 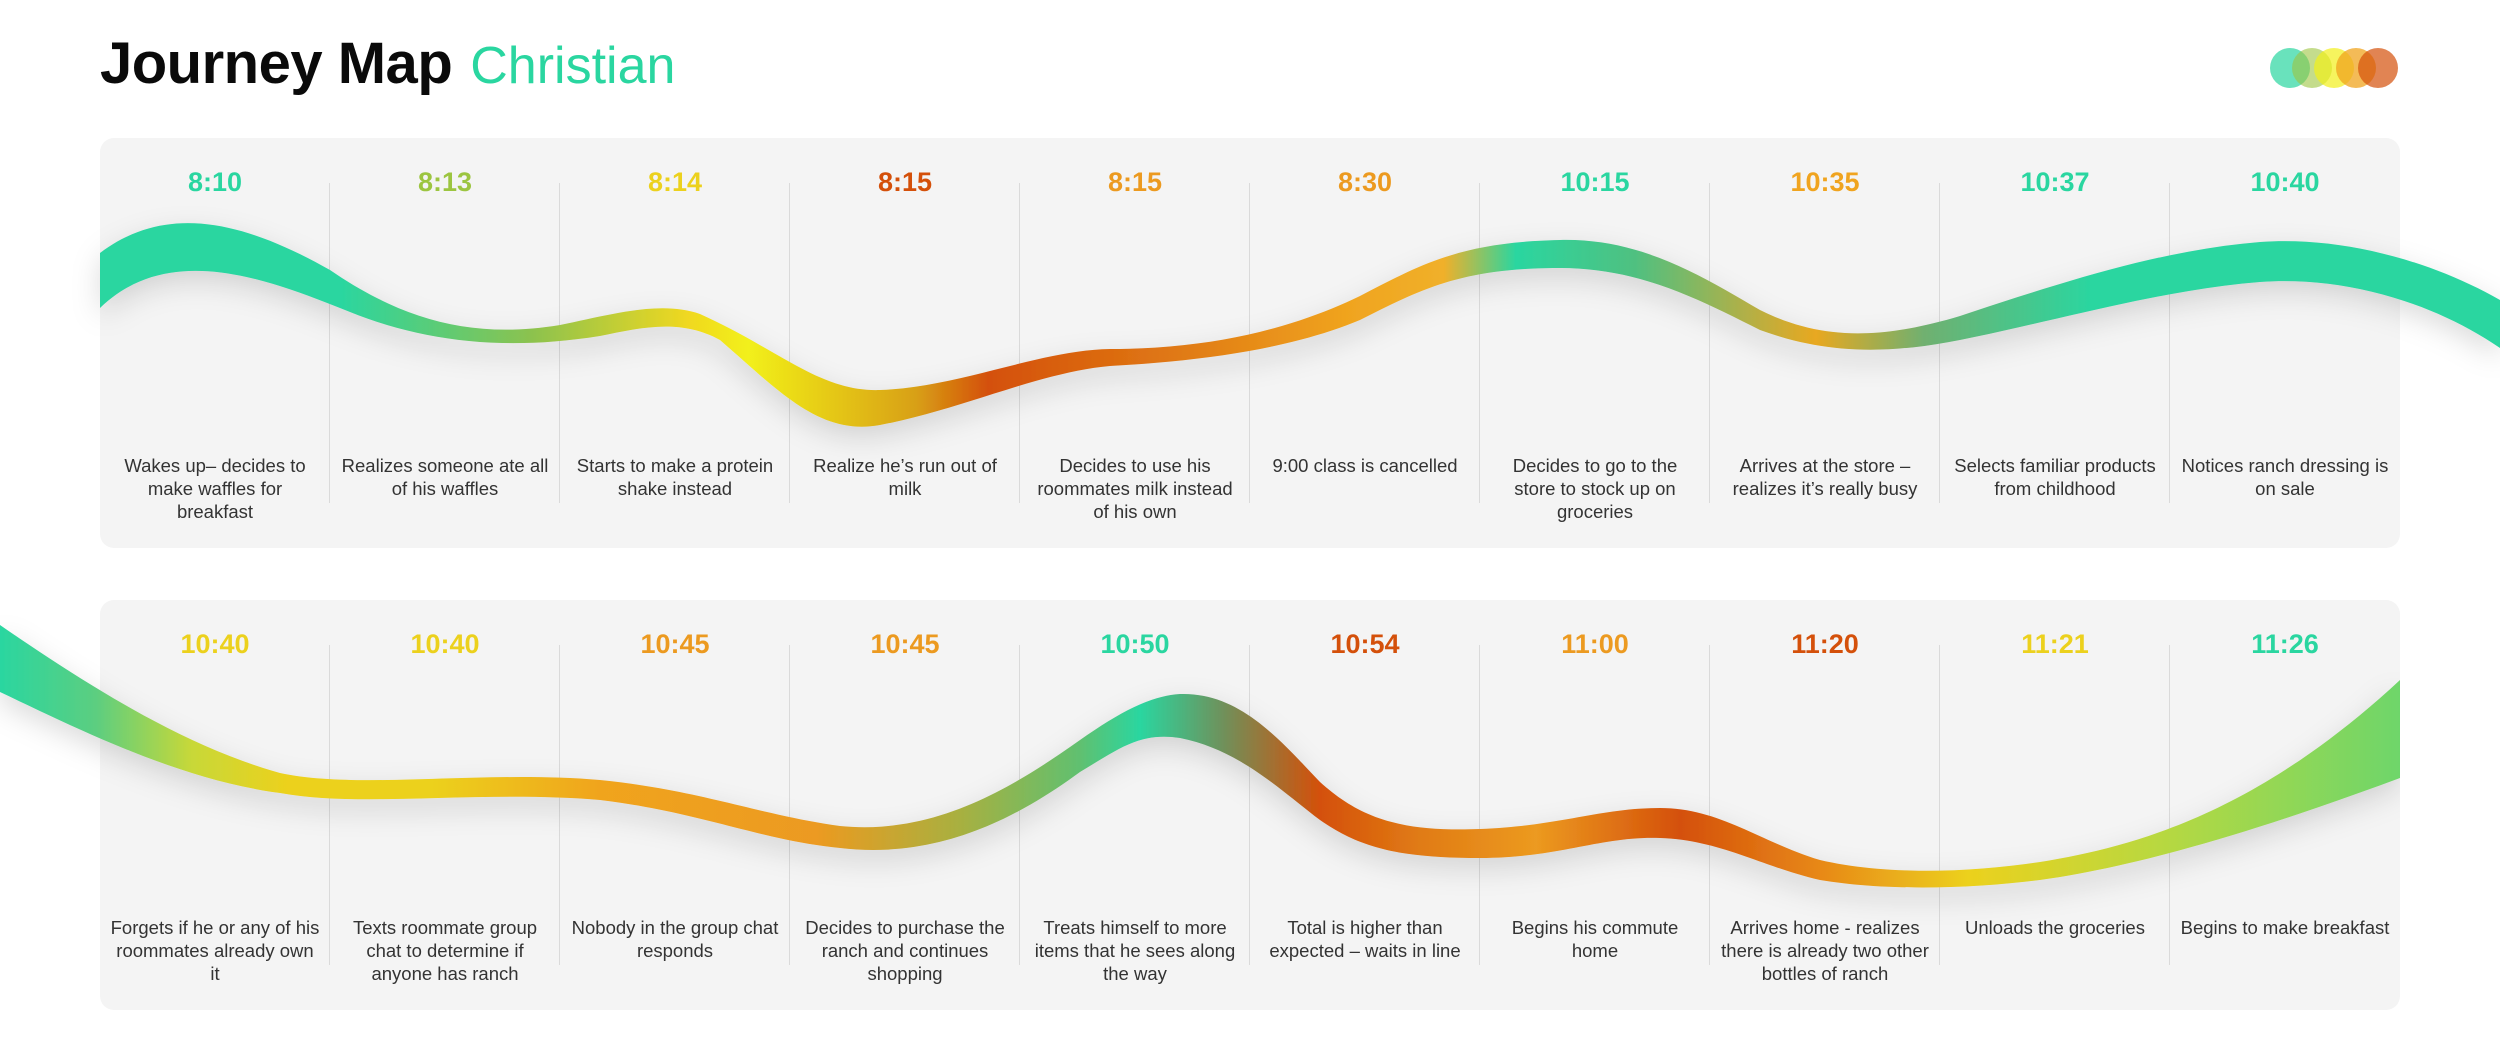 I want to click on step-description: Selects familiar products from childhood, so click(x=2055, y=477).